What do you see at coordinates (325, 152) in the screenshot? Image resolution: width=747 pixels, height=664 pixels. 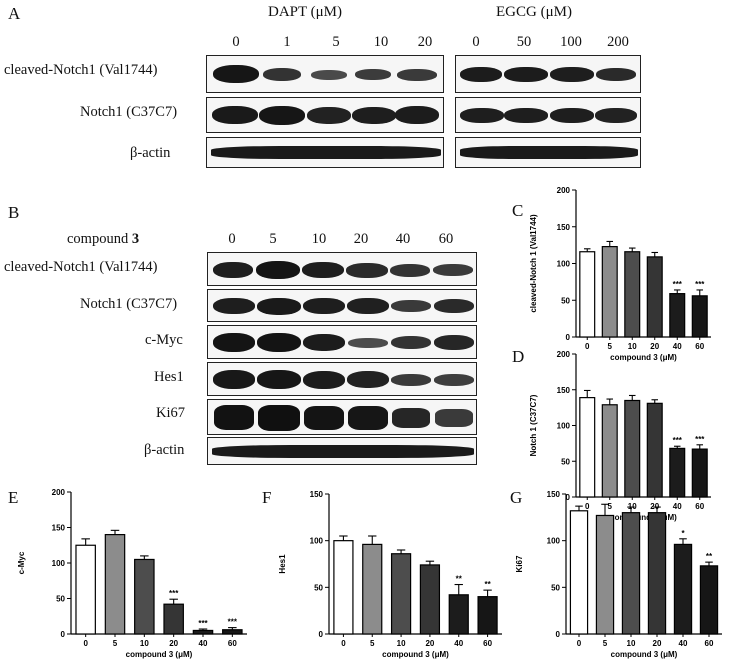 I see `blot-a-dapt-actin` at bounding box center [325, 152].